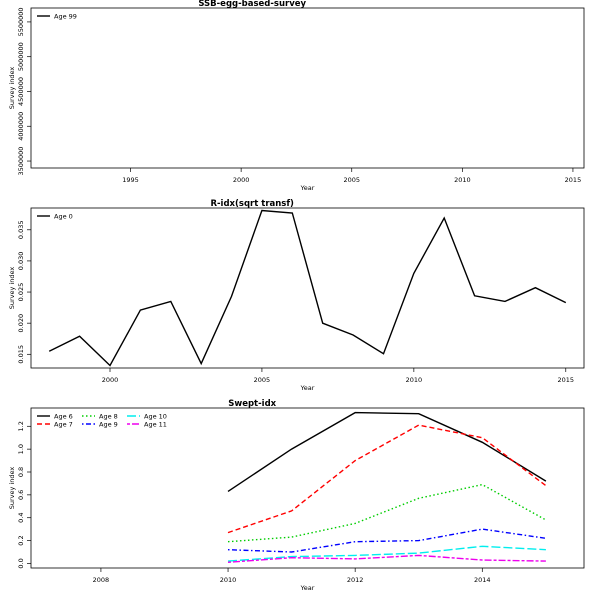 The width and height of the screenshot is (600, 600). I want to click on legend-label: Age 7, so click(63, 424).